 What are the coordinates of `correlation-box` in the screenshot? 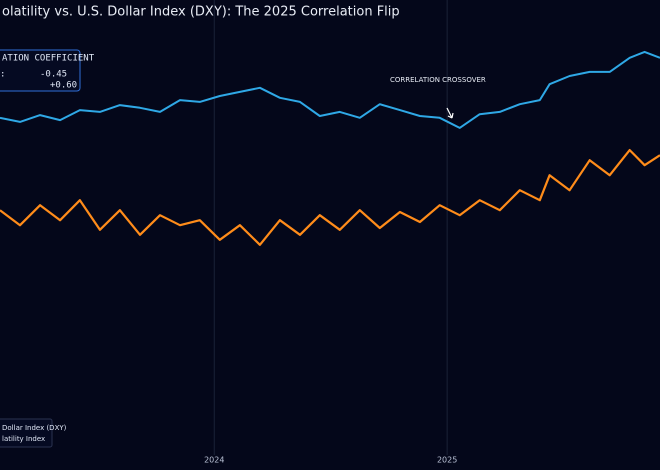 It's located at (40, 70).